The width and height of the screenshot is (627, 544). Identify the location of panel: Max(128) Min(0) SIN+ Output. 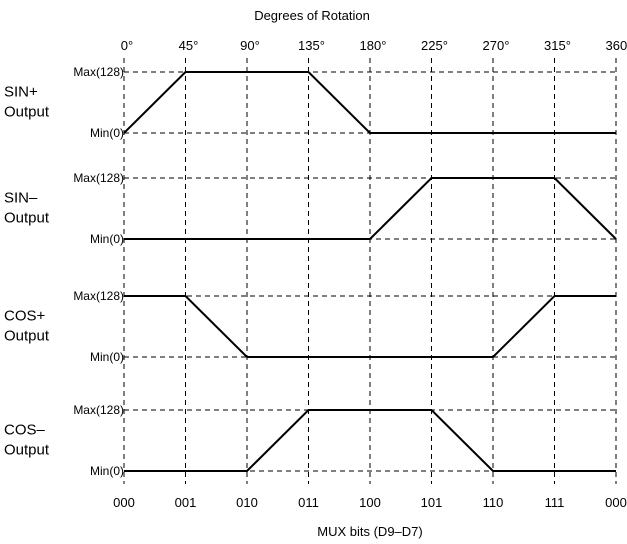
(310, 102).